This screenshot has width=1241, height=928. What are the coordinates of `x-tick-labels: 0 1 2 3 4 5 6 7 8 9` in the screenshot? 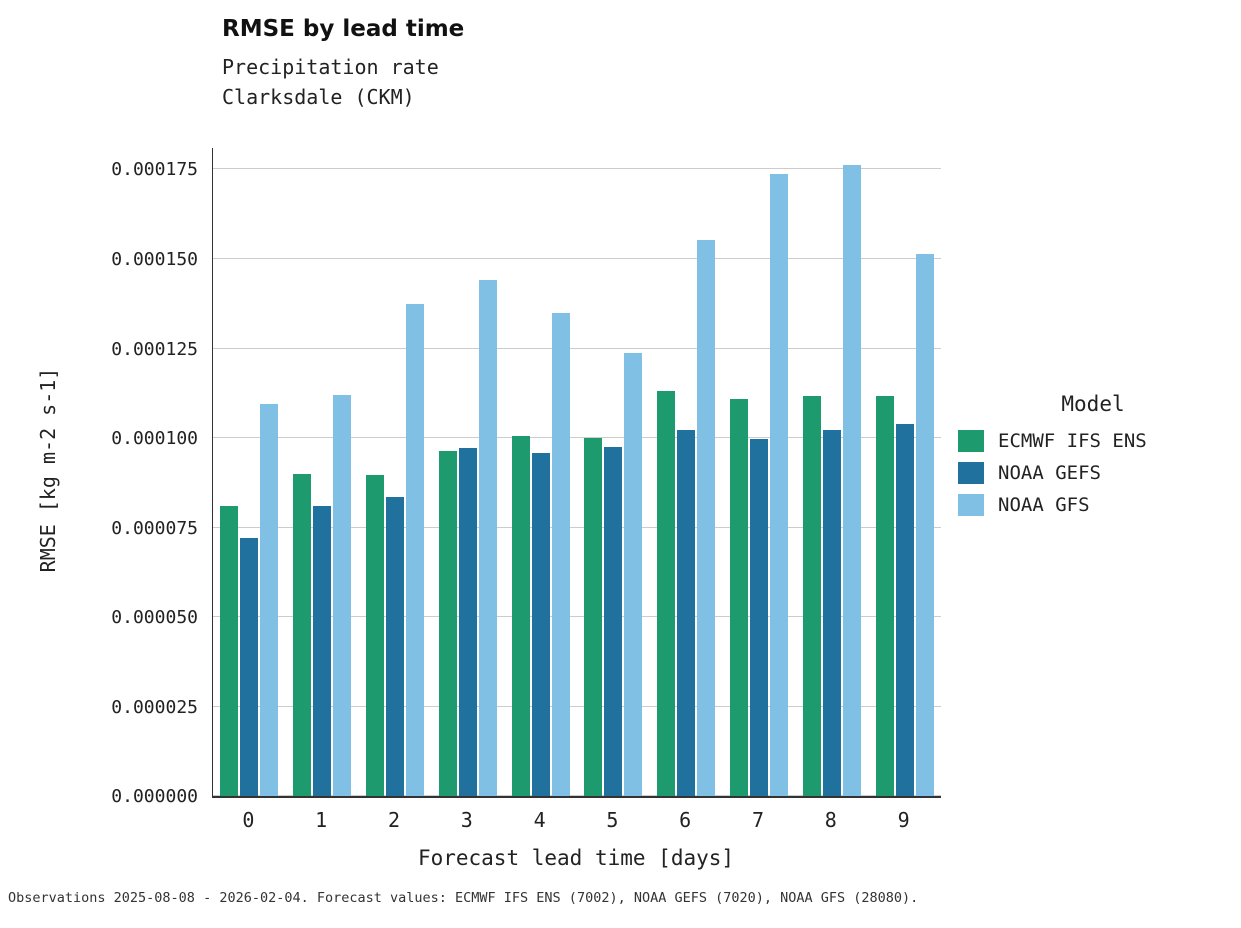 It's located at (576, 822).